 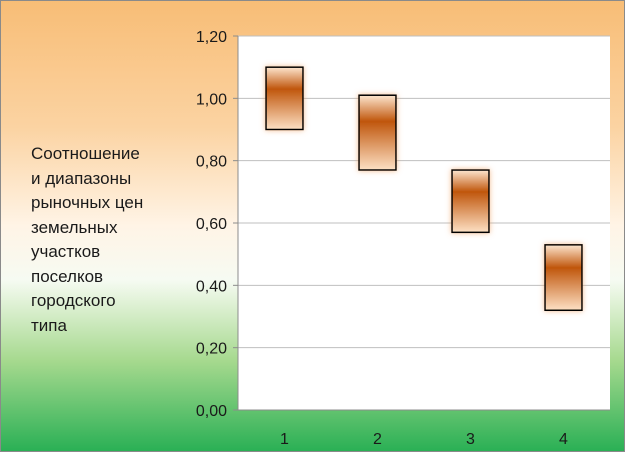 I want to click on x-tick-label: 4, so click(x=563, y=439).